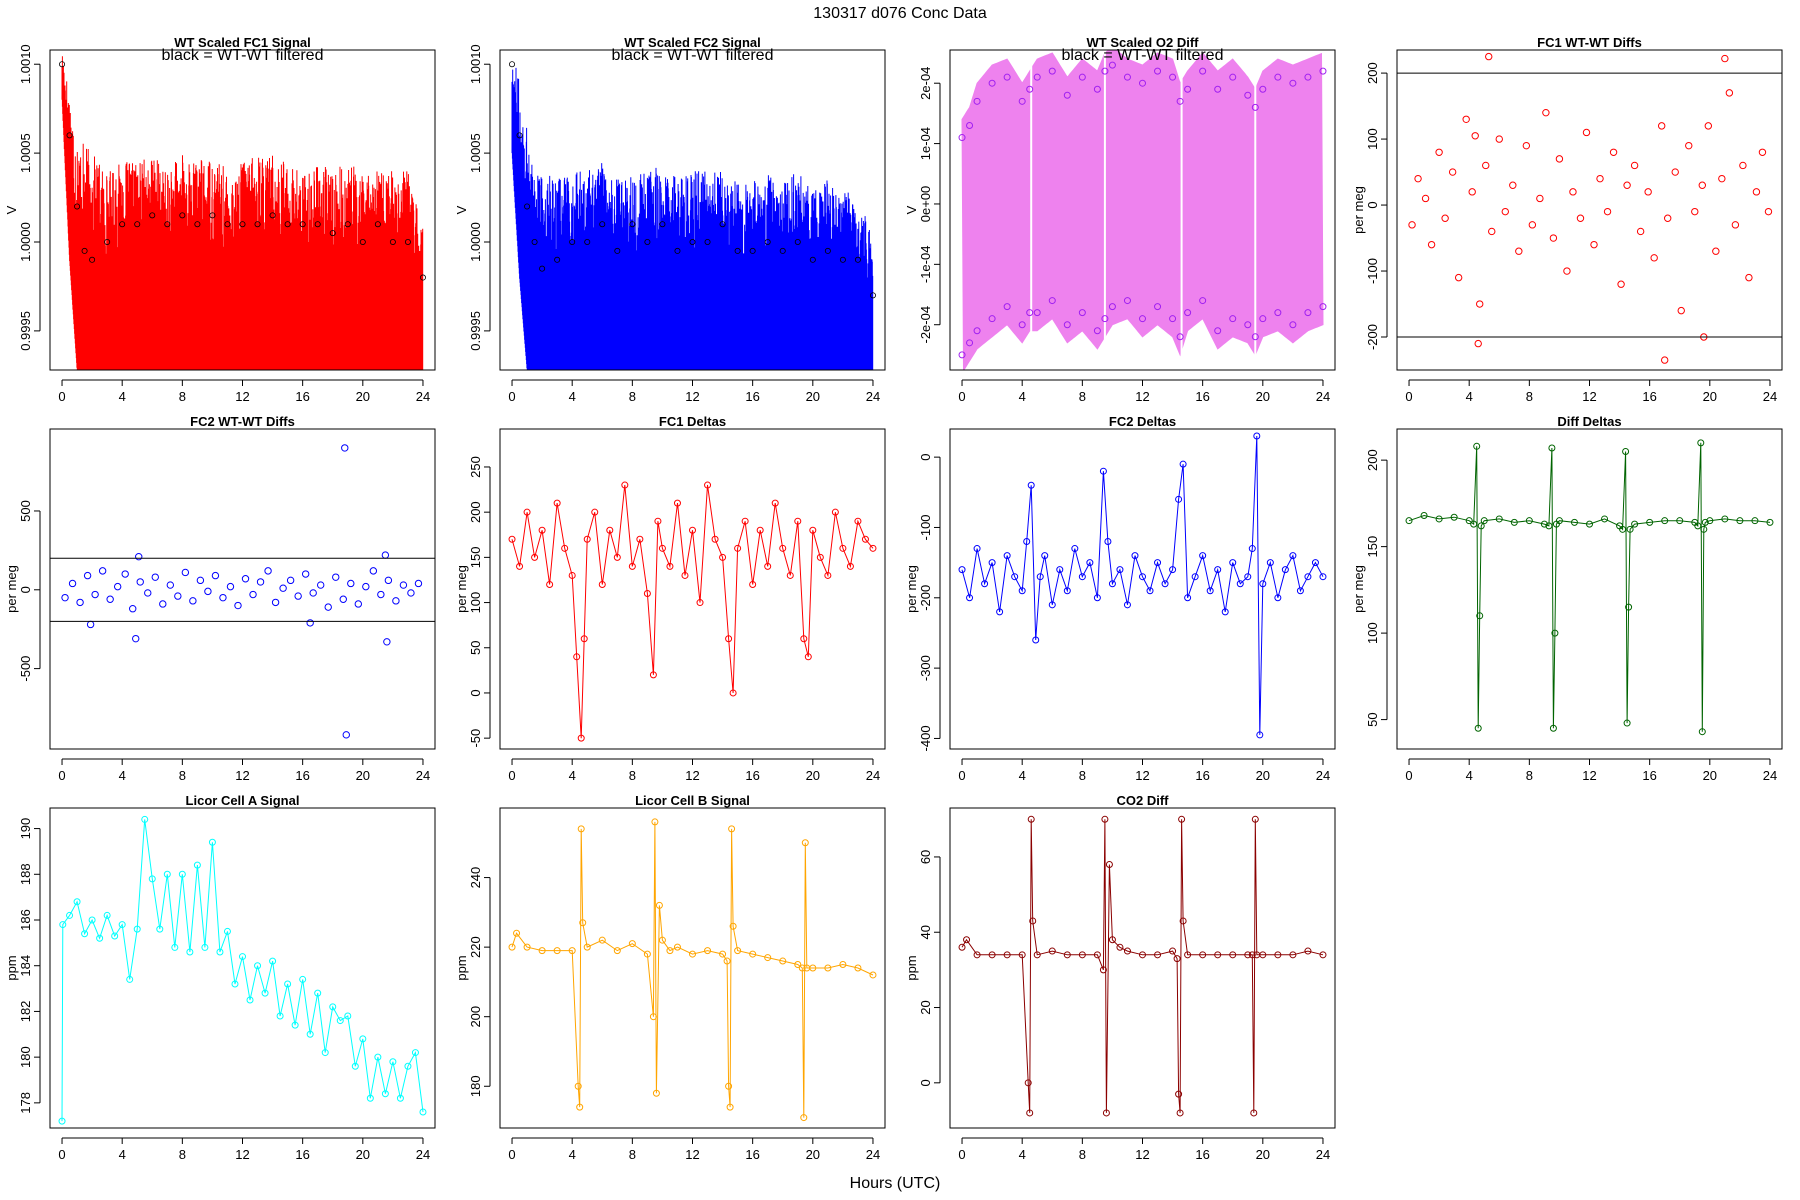 Image resolution: width=1800 pixels, height=1200 pixels. I want to click on x-tick-label: 4, so click(122, 396).